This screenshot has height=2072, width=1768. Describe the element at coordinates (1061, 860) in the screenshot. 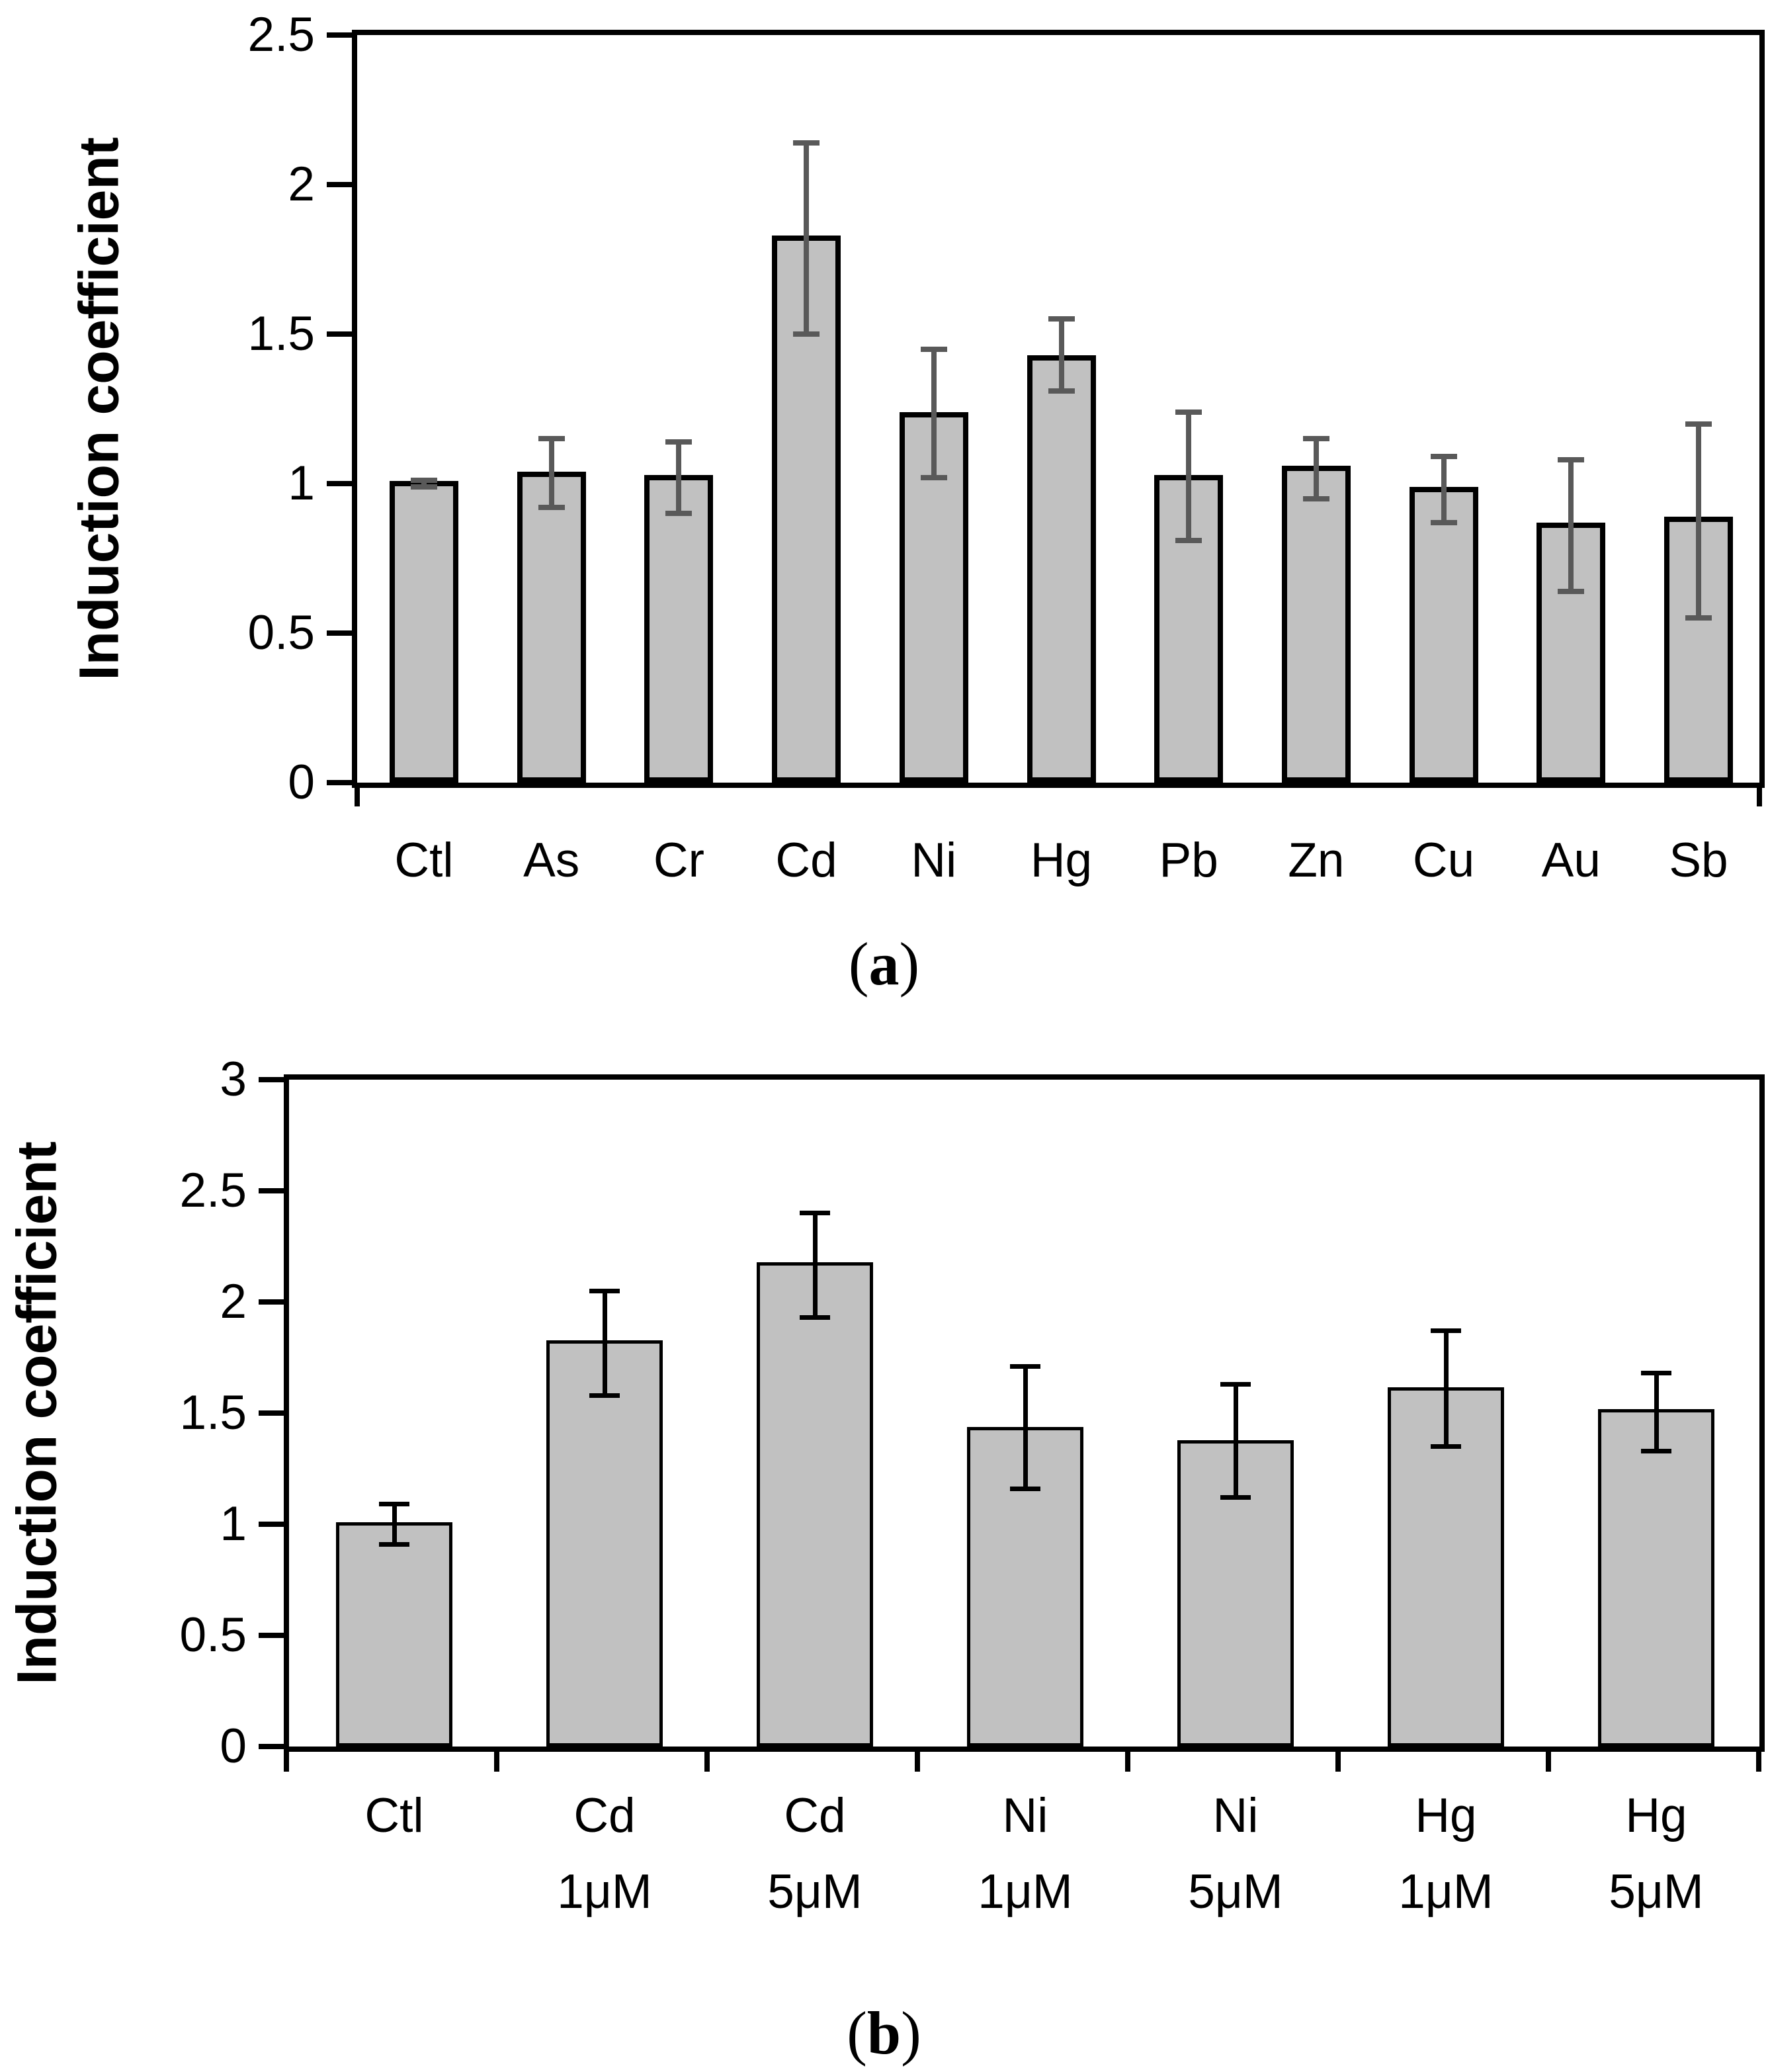

I see `category-label-a-5: Hg` at that location.